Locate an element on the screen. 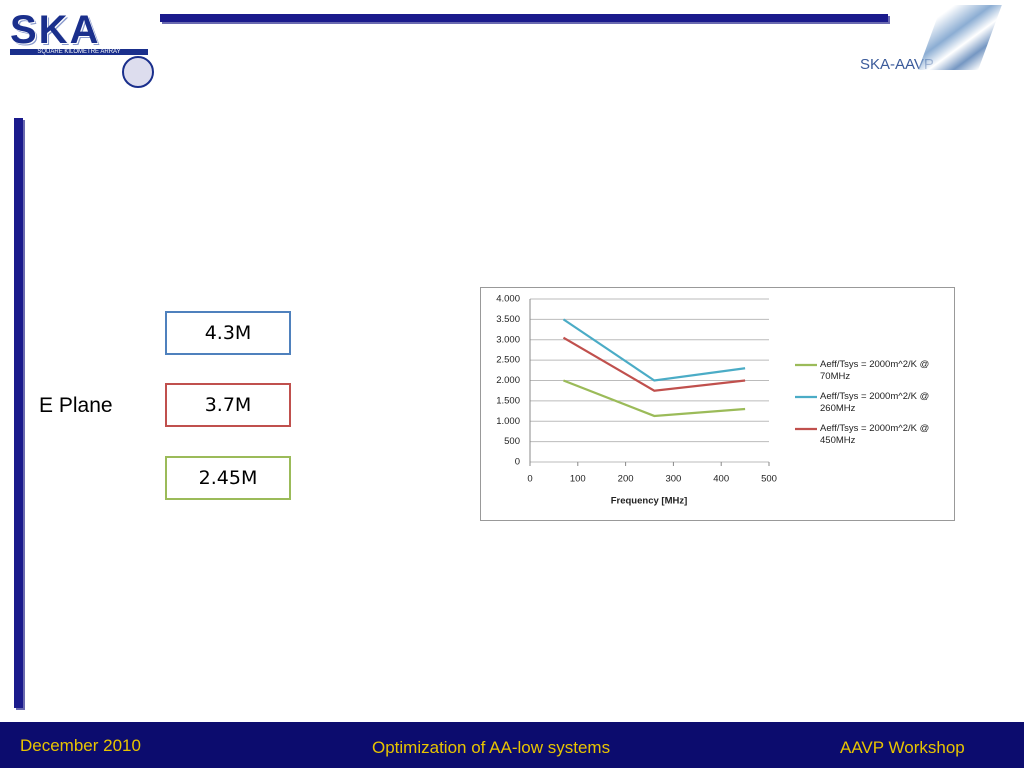  footer-right: AAVP Workshop is located at coordinates (902, 747).